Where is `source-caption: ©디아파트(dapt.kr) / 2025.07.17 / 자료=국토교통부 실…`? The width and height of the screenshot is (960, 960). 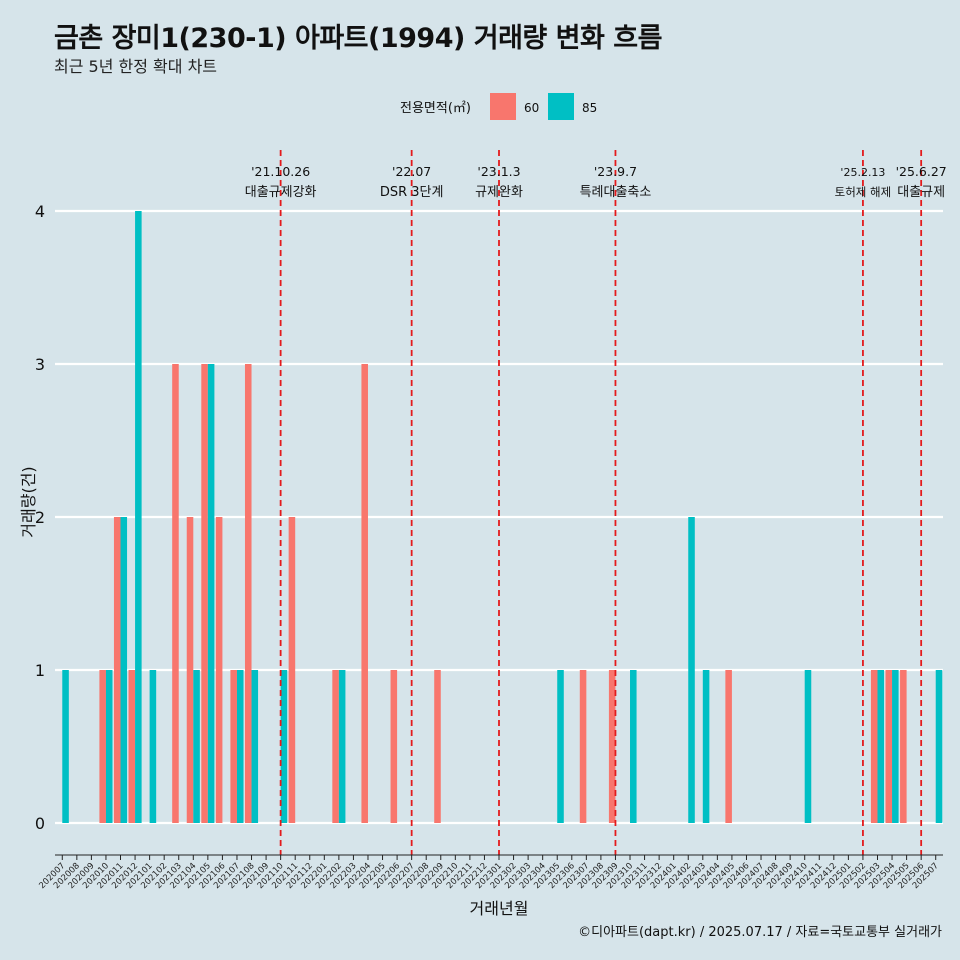 source-caption: ©디아파트(dapt.kr) / 2025.07.17 / 자료=국토교통부 실… is located at coordinates (760, 932).